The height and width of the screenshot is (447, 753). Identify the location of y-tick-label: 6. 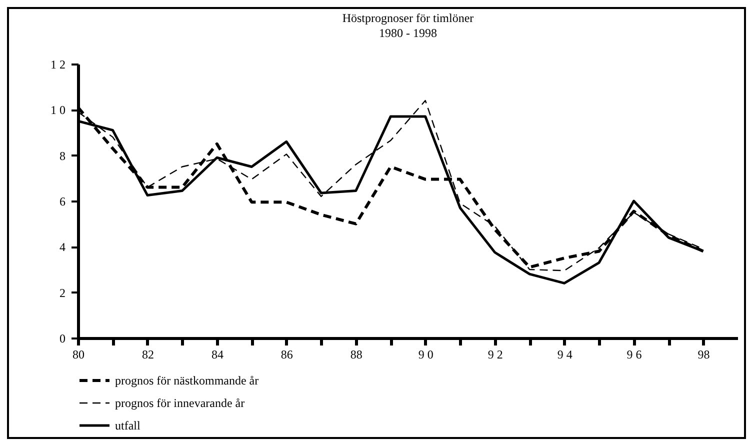
(63, 201).